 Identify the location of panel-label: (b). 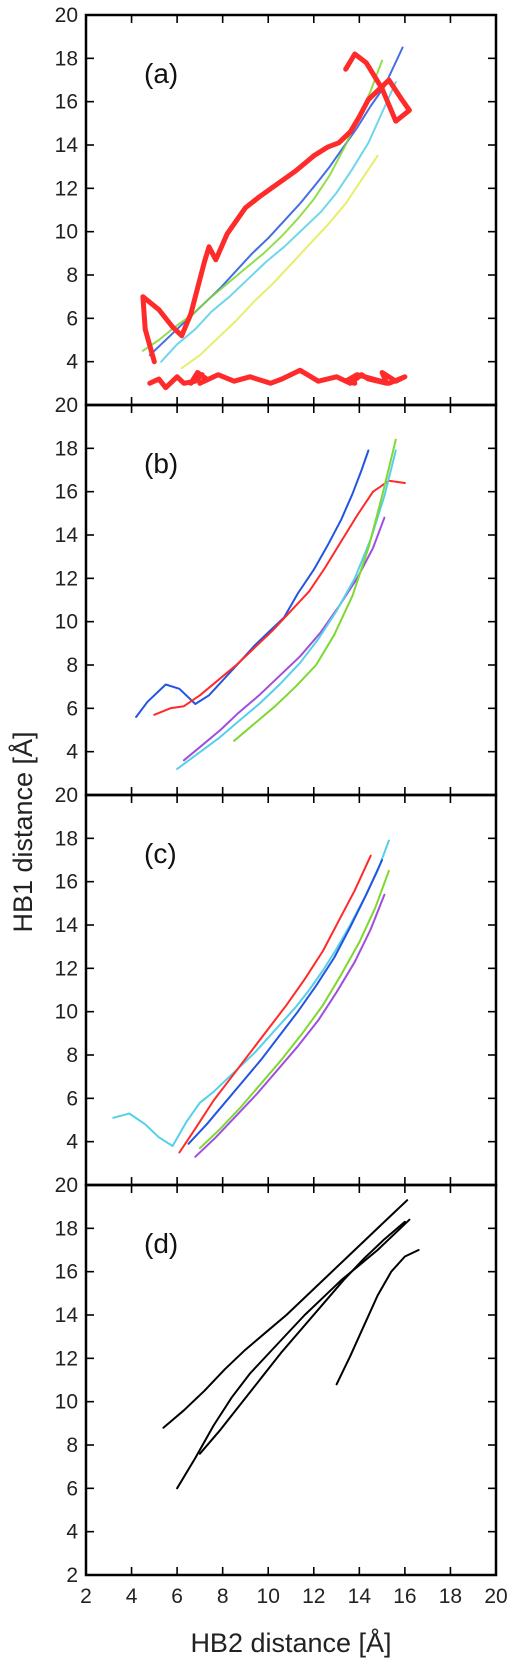
(161, 463).